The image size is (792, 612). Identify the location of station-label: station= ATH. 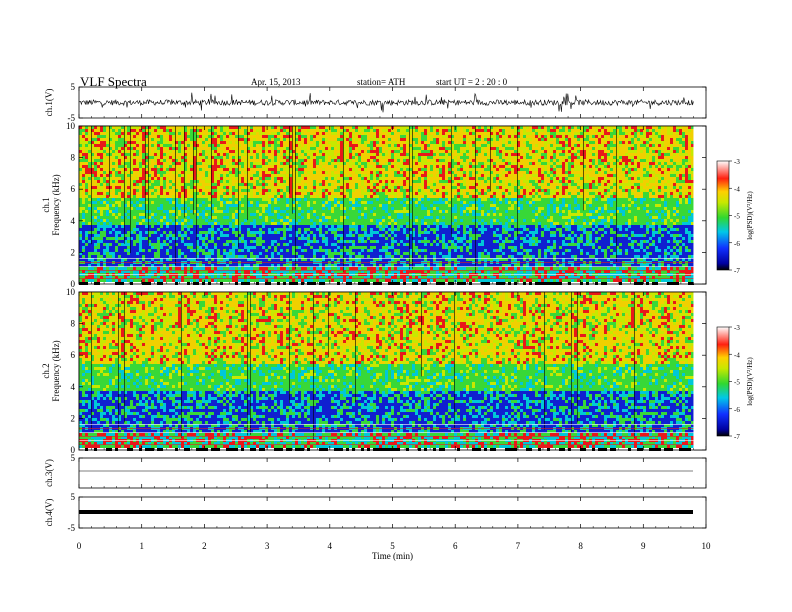
(381, 82).